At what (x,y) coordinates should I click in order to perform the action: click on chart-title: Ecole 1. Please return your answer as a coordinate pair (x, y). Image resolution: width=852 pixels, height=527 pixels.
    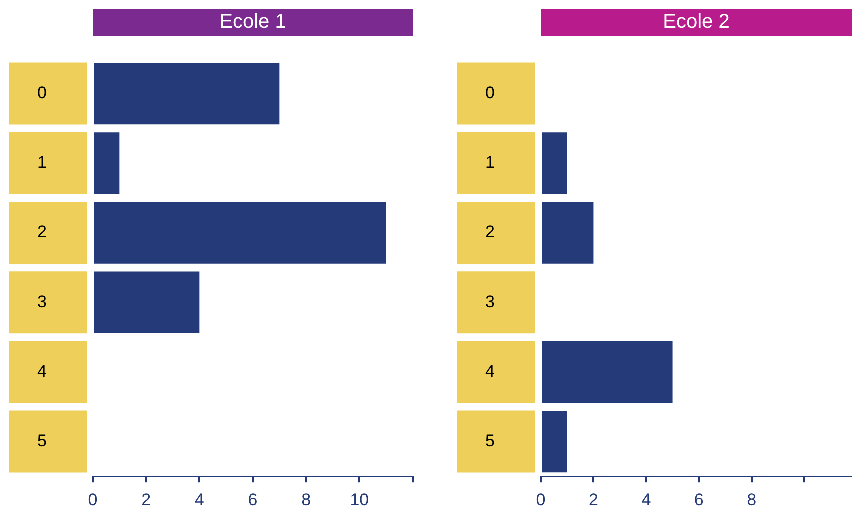
    Looking at the image, I should click on (253, 22).